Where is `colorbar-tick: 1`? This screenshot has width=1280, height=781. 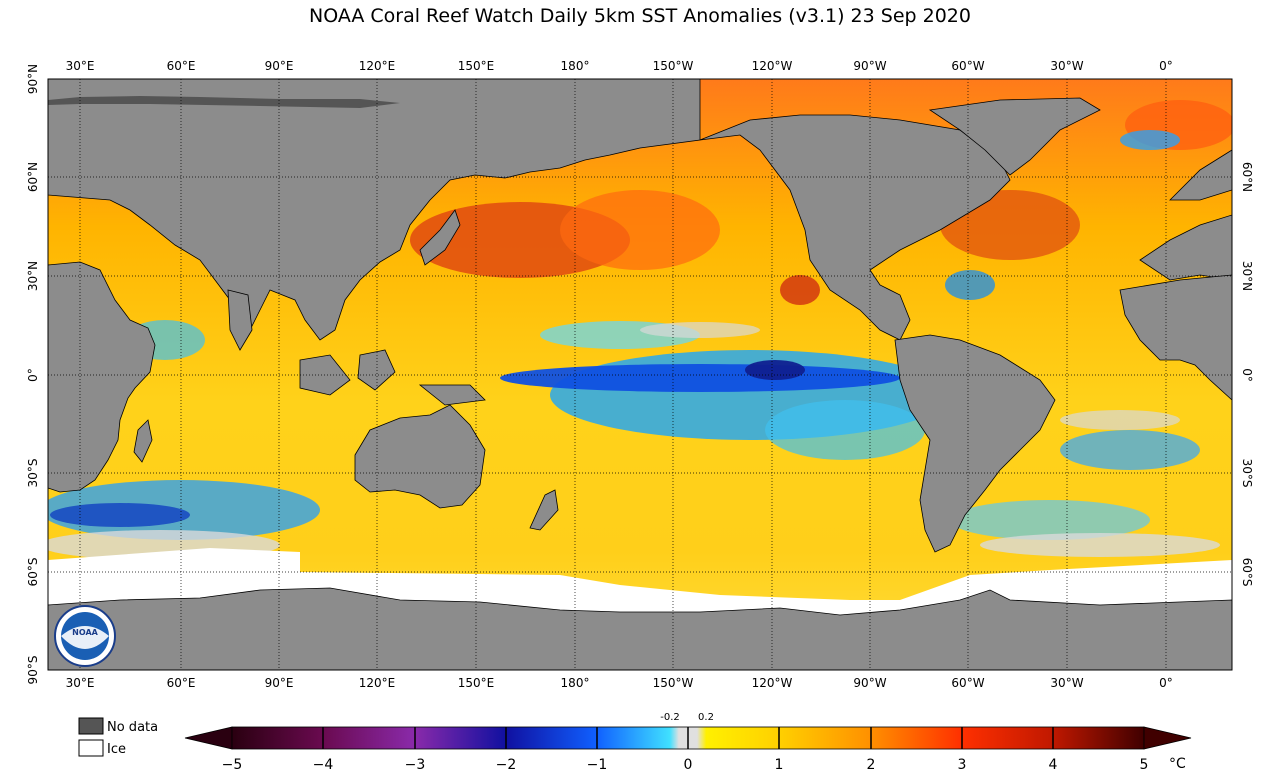 colorbar-tick: 1 is located at coordinates (779, 765).